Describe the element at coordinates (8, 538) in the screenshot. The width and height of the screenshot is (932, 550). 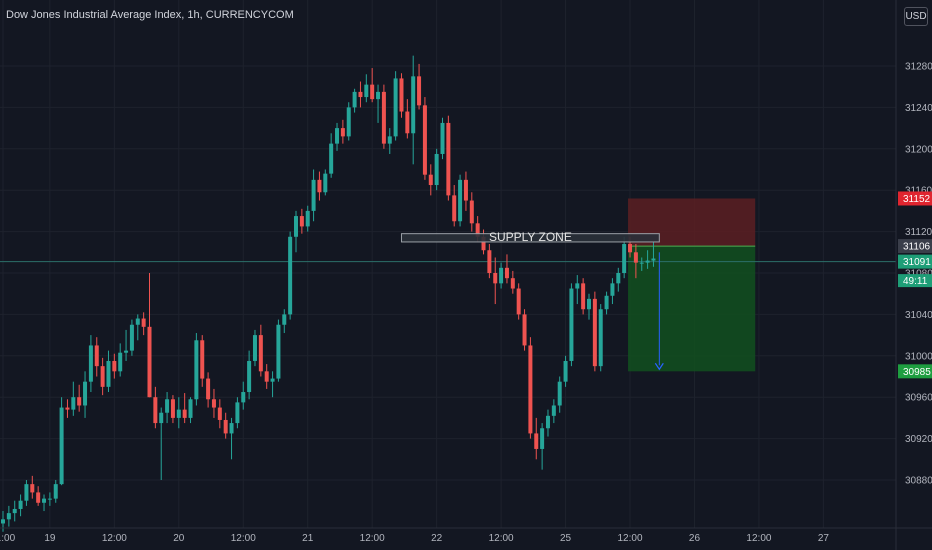
I see `x-tick-label: 11:00` at that location.